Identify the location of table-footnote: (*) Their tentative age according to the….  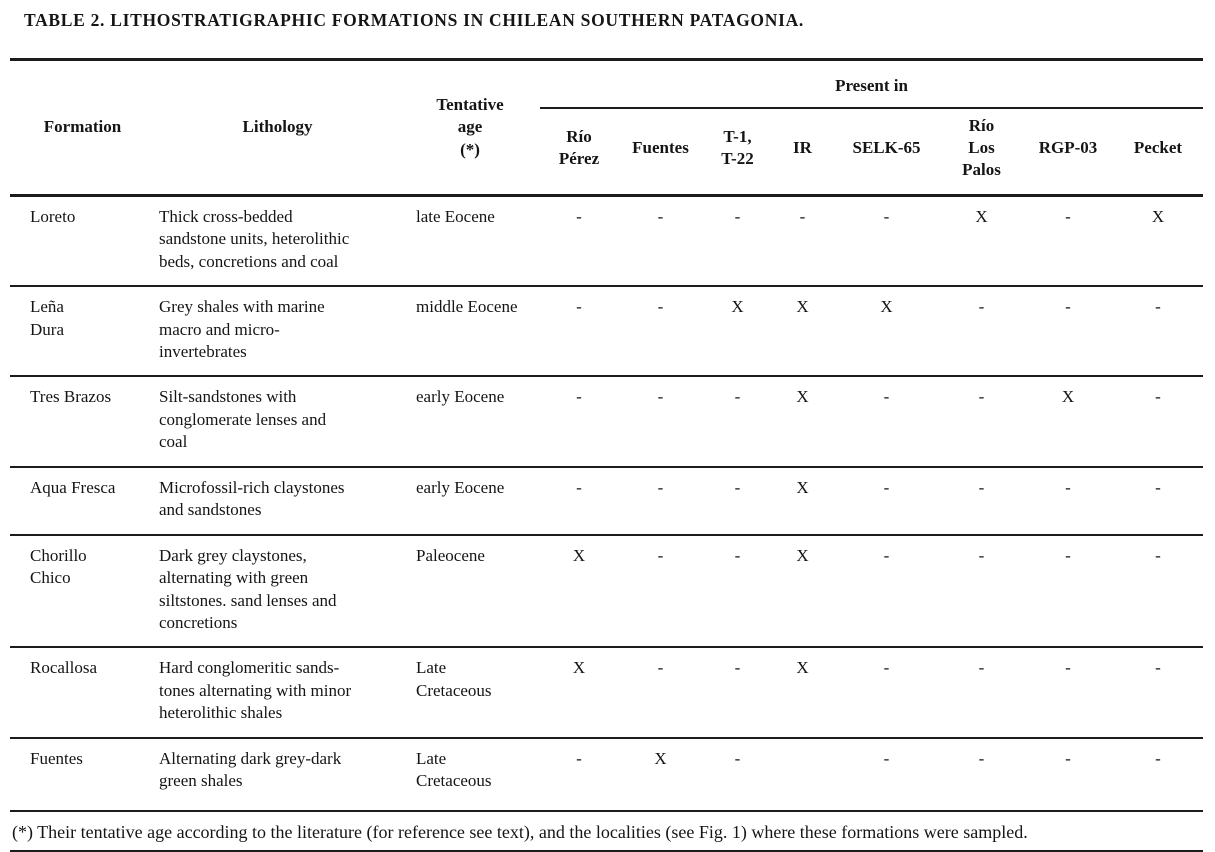
(520, 831).